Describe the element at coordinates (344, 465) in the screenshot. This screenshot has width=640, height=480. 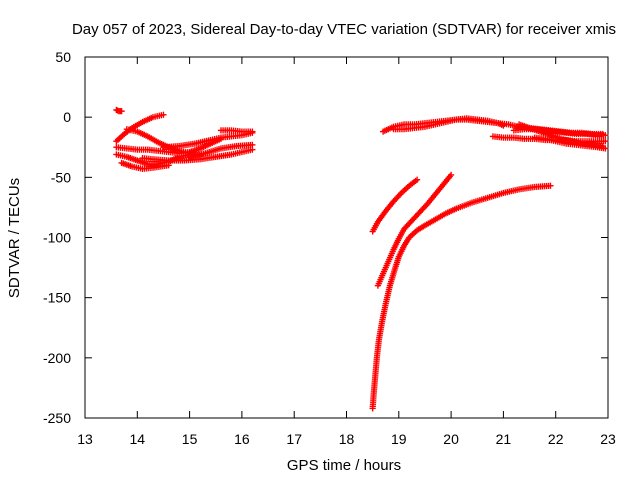
I see `x-axis-label: GPS time / hours` at that location.